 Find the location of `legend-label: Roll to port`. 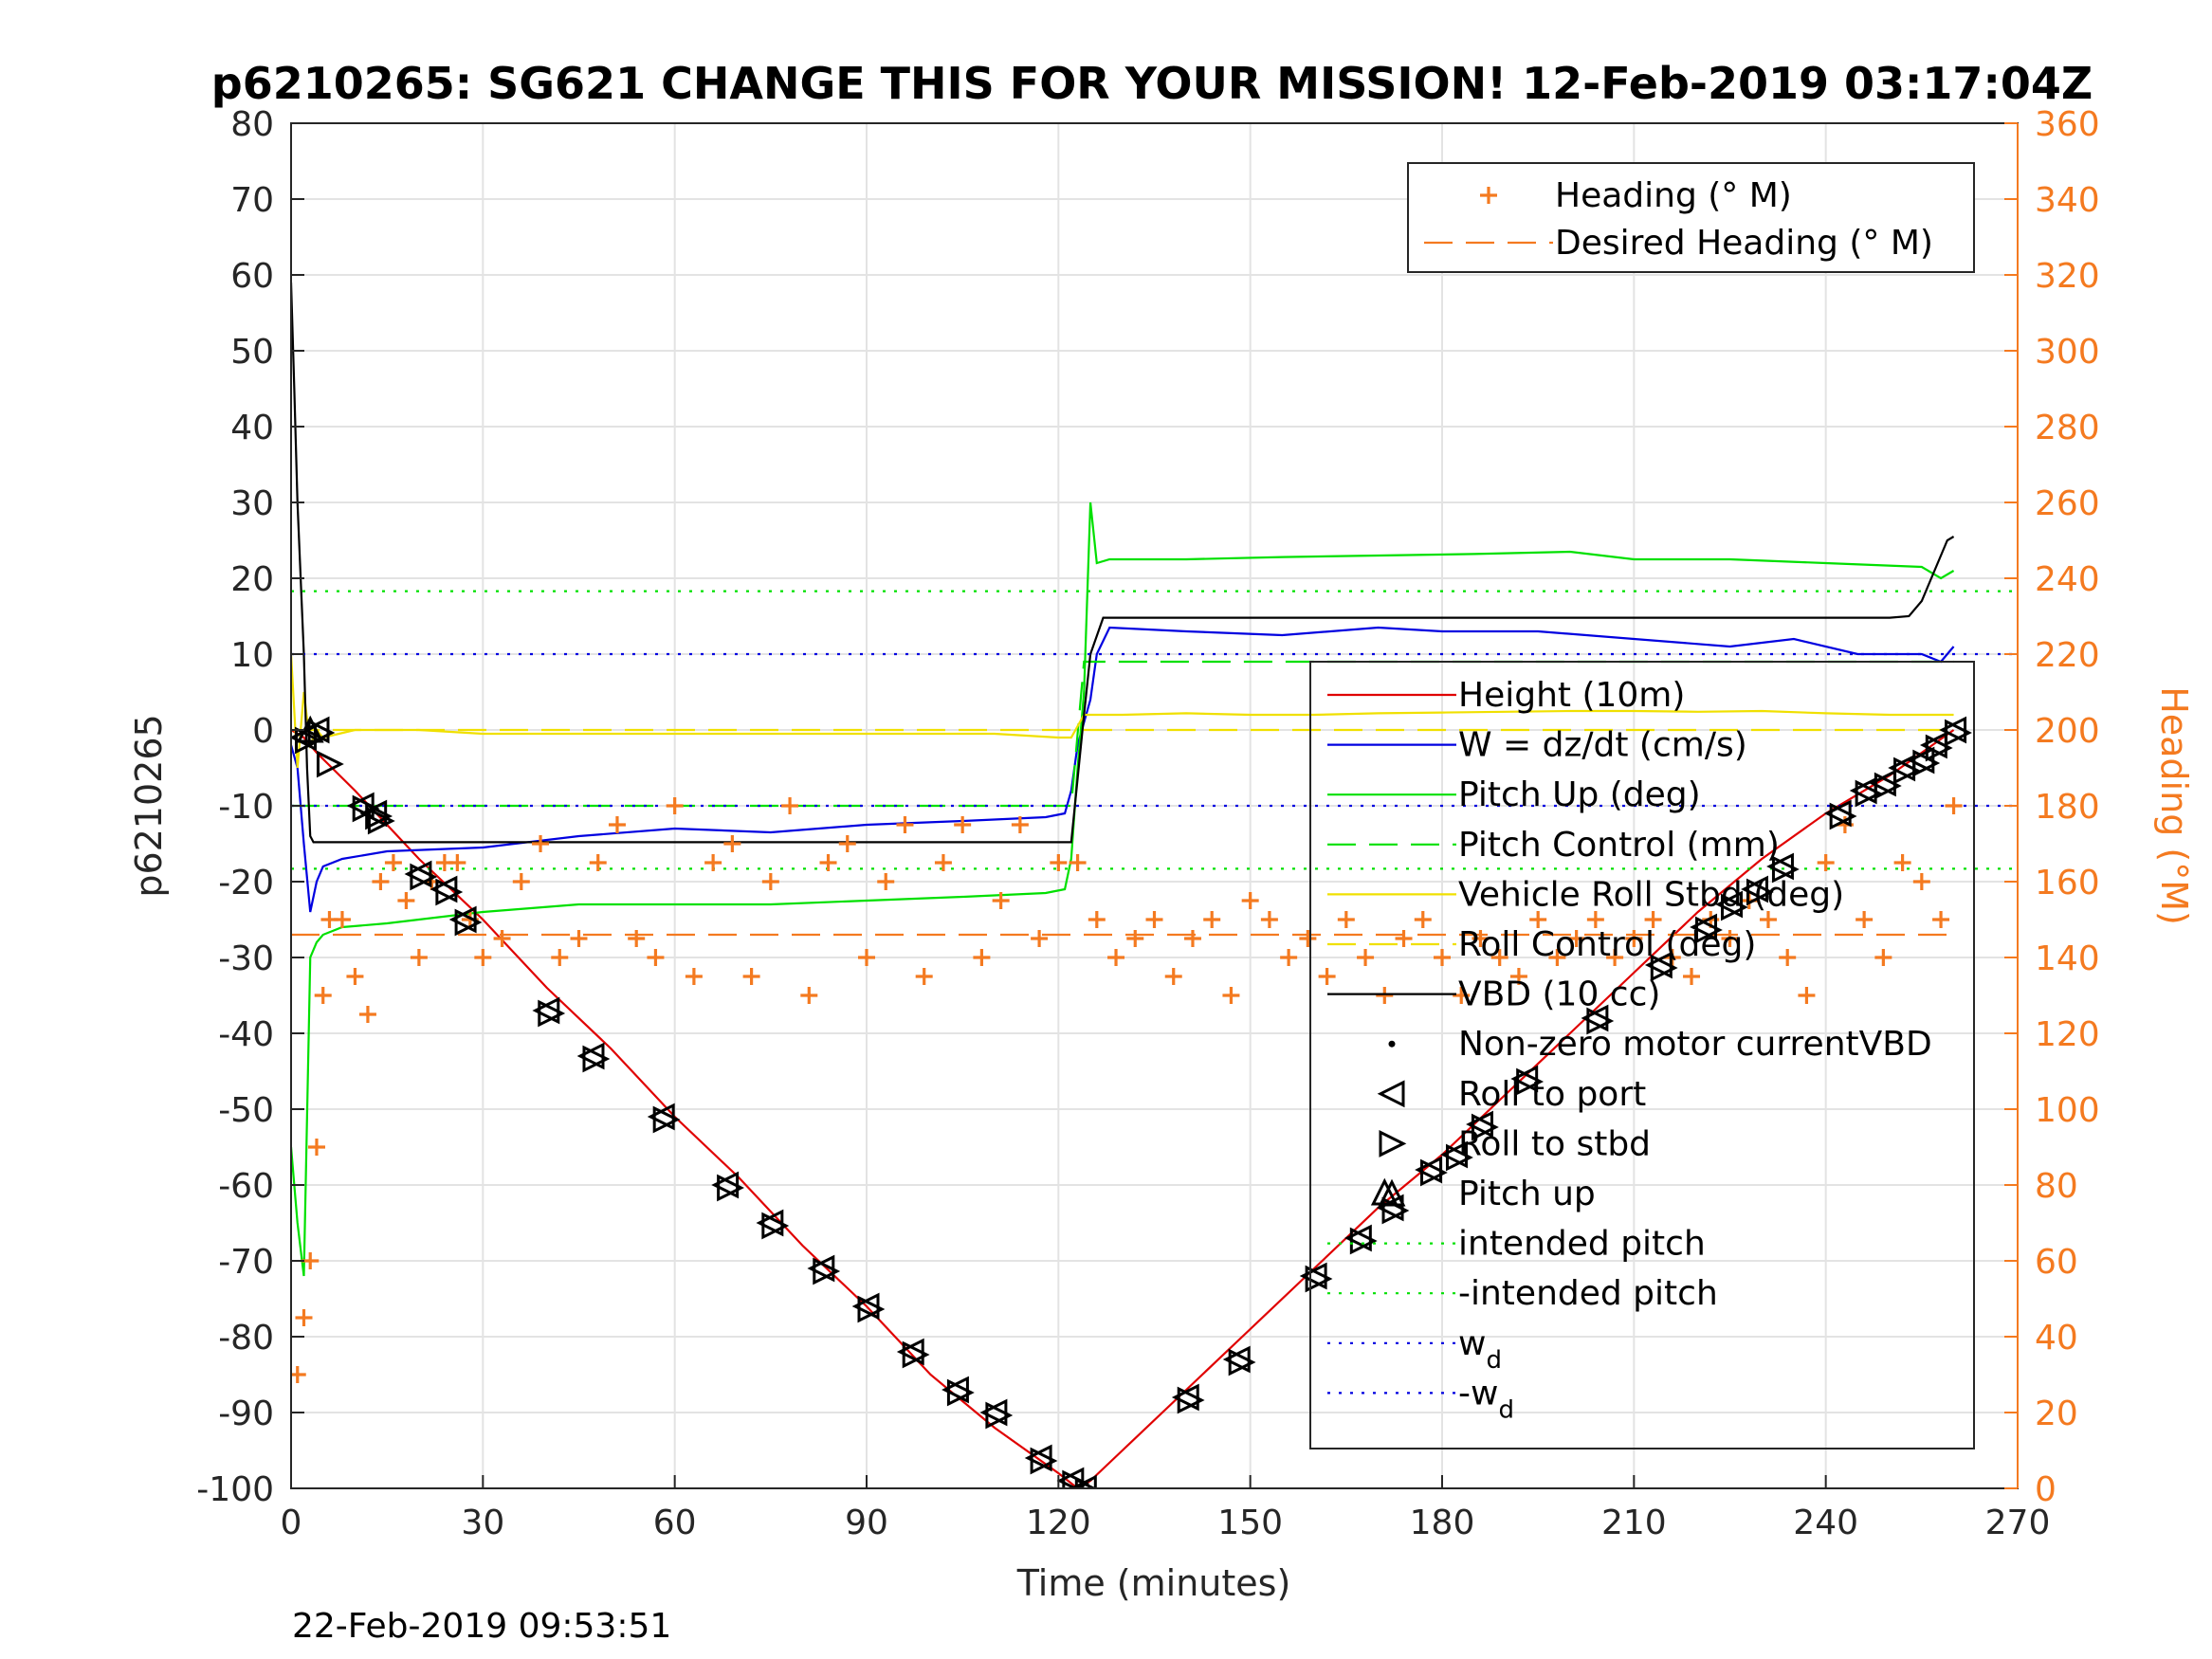

legend-label: Roll to port is located at coordinates (1552, 1094).